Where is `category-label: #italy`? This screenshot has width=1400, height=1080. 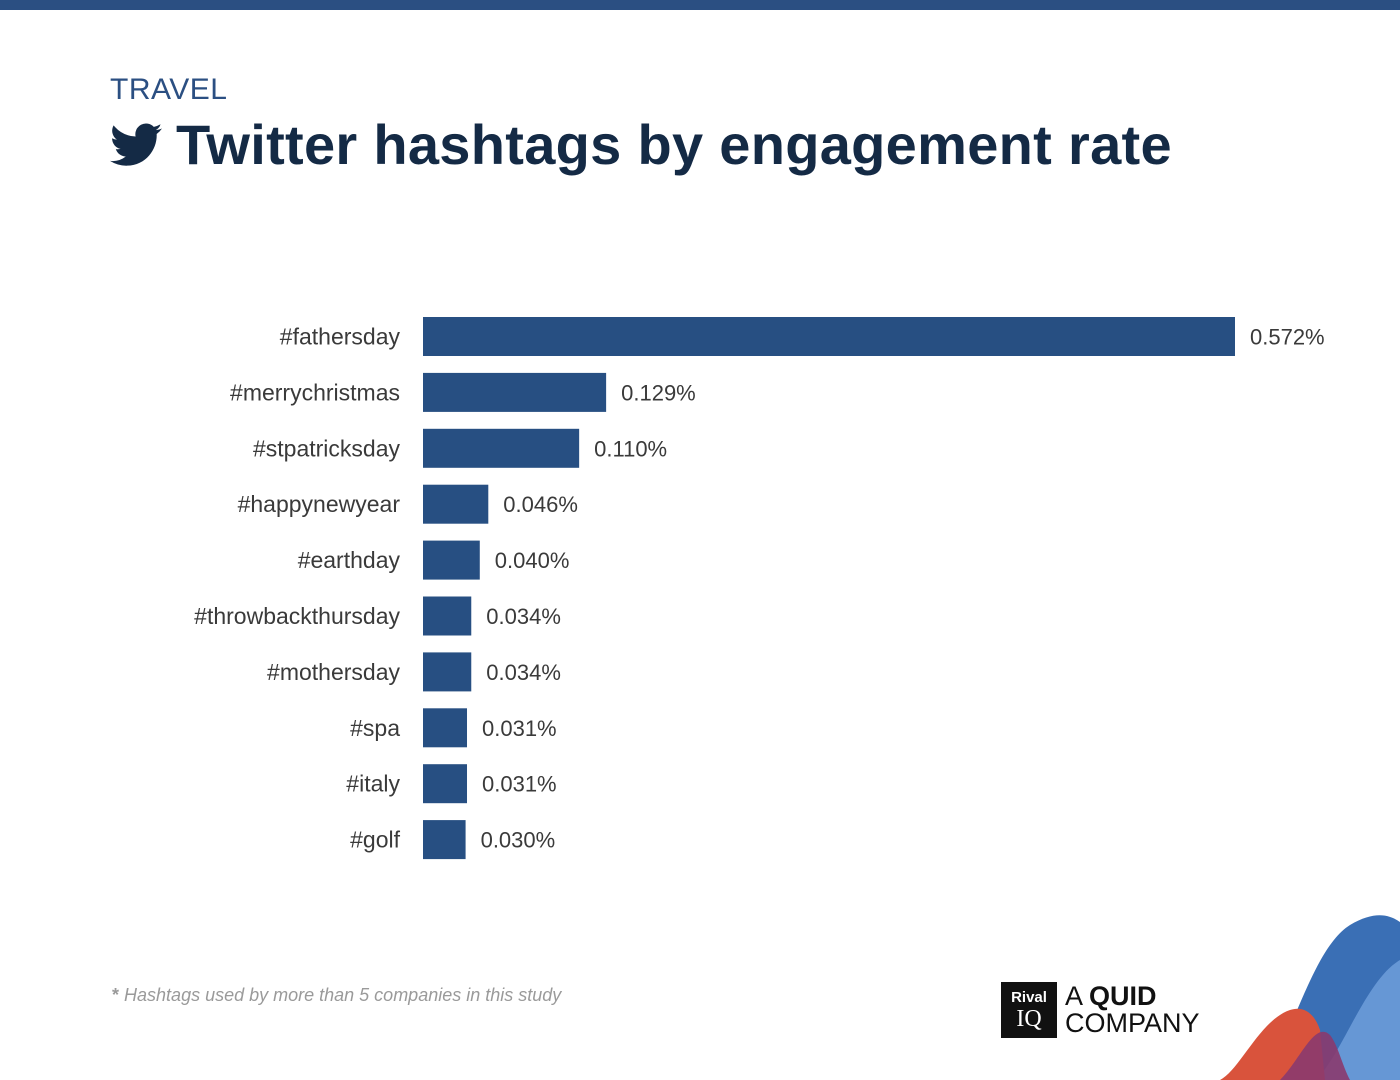
category-label: #italy is located at coordinates (373, 784).